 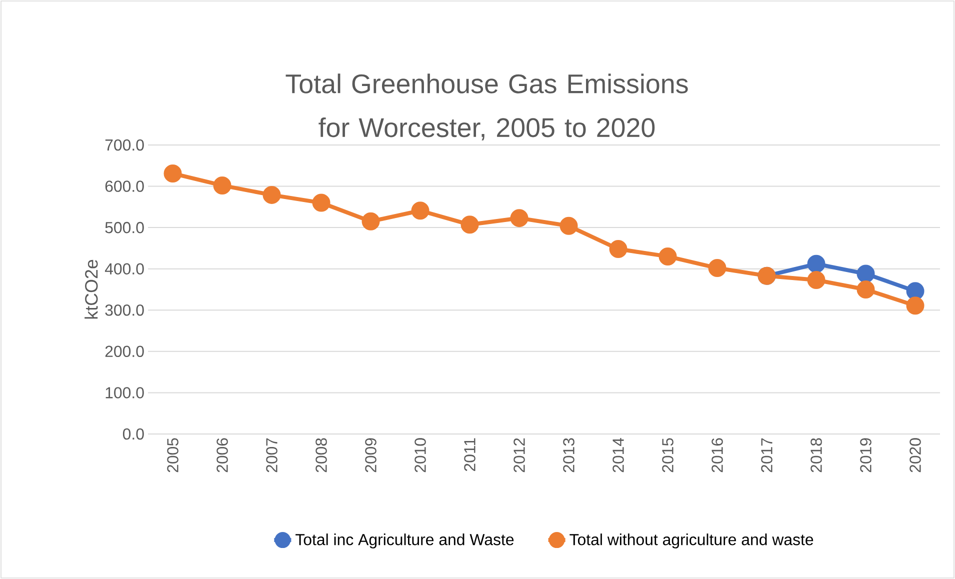 What do you see at coordinates (125, 392) in the screenshot?
I see `y-tick-label: 100.0` at bounding box center [125, 392].